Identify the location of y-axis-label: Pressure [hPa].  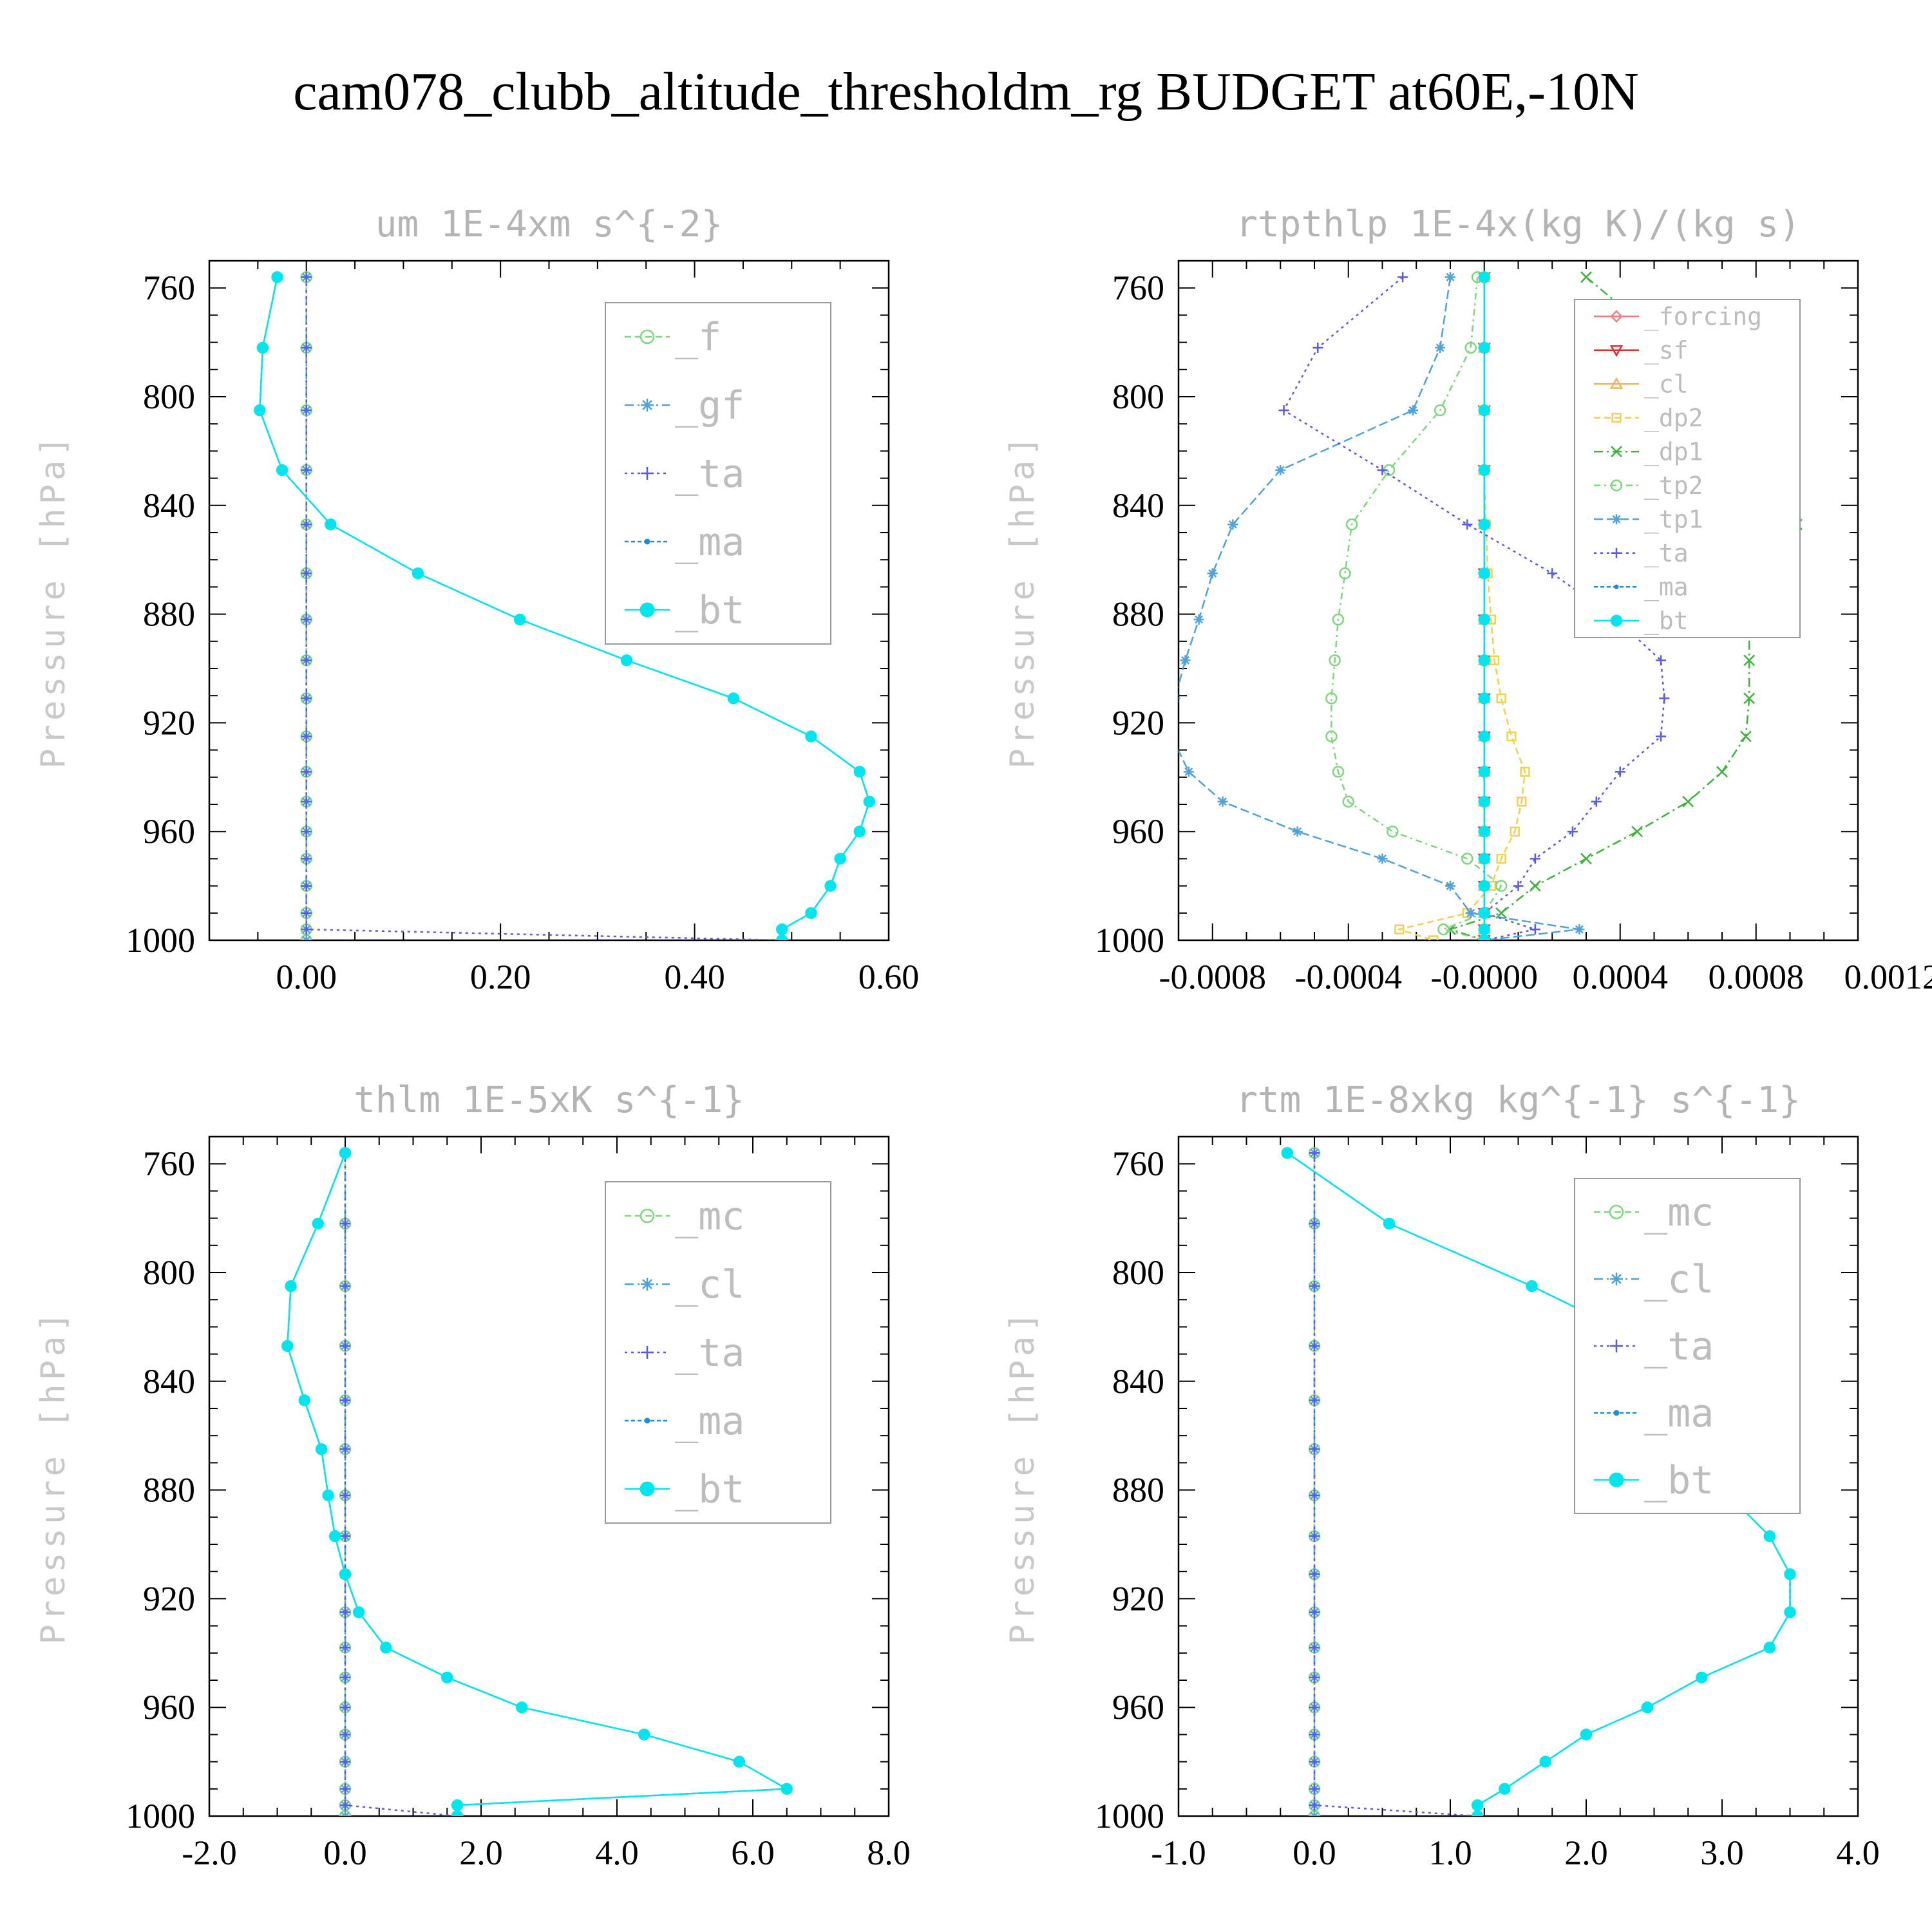
(54, 600).